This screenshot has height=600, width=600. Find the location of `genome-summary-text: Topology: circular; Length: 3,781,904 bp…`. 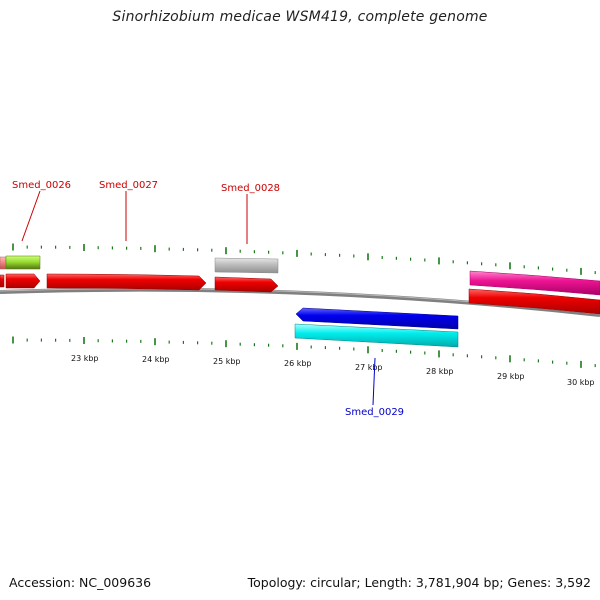

genome-summary-text: Topology: circular; Length: 3,781,904 bp… is located at coordinates (419, 582).